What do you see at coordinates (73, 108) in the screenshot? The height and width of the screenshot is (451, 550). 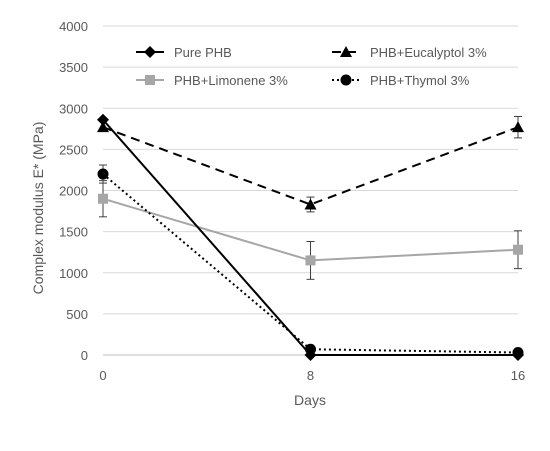 I see `y-tick-label: 3000` at bounding box center [73, 108].